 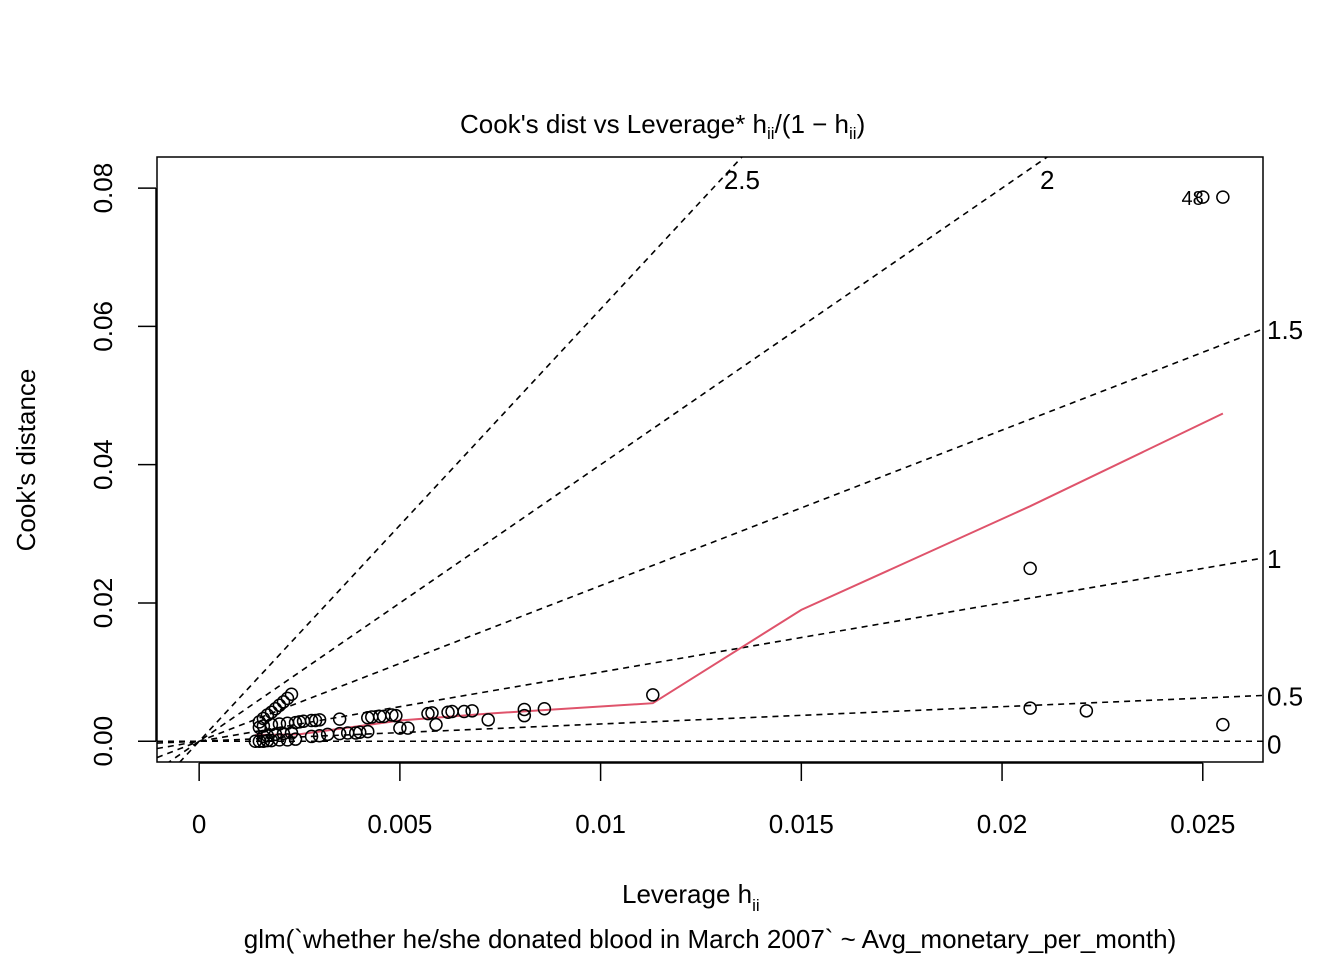 I want to click on x-axis-label: Leverage hii, so click(x=691, y=897).